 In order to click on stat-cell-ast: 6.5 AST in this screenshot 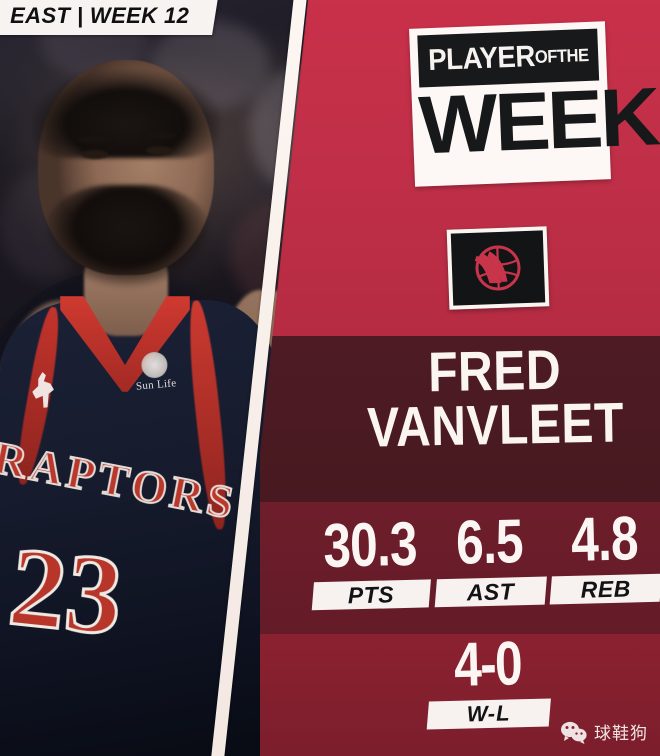, I will do `click(490, 557)`.